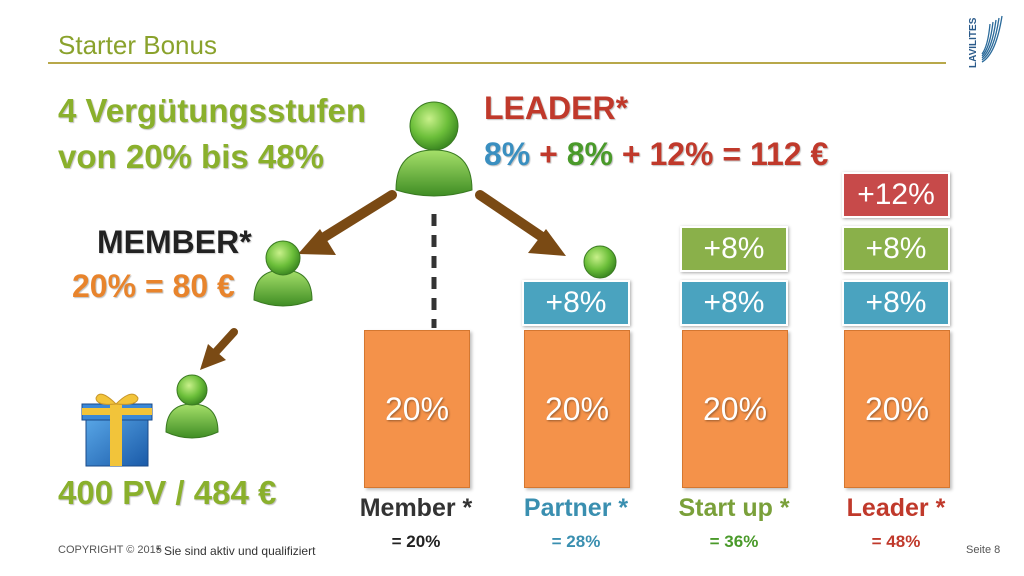 The width and height of the screenshot is (1024, 576). Describe the element at coordinates (576, 508) in the screenshot. I see `tier-name: Partner *` at that location.